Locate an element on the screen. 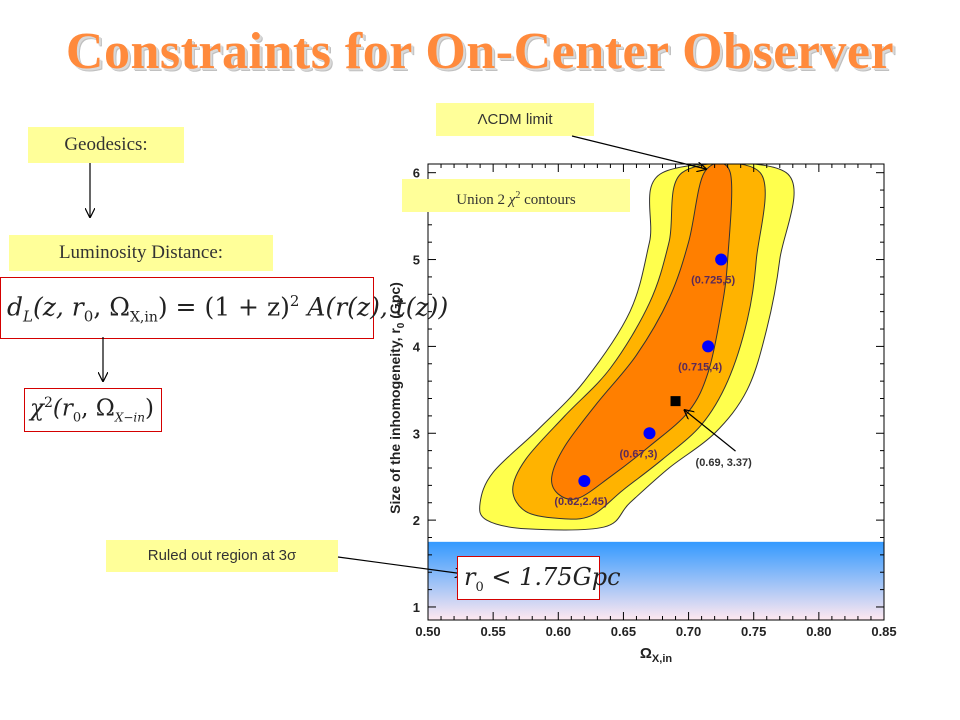 The height and width of the screenshot is (720, 960). ruled-out-text: Ruled out region at 3σ is located at coordinates (222, 555).